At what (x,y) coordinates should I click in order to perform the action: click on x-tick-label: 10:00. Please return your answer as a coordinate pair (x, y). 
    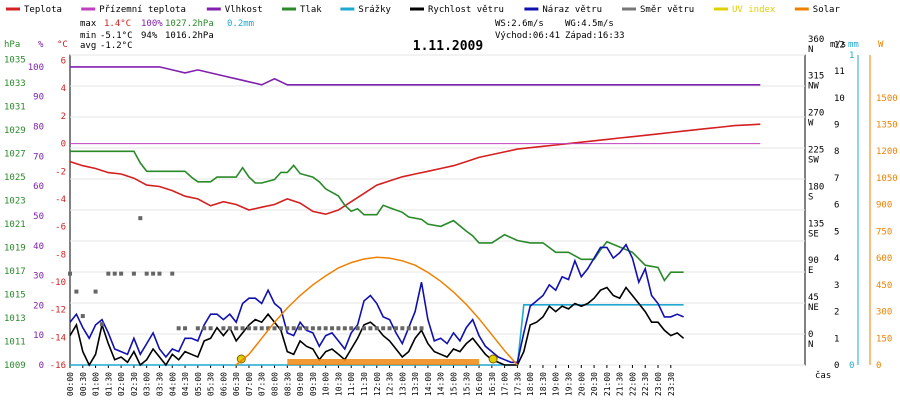
    Looking at the image, I should click on (326, 384).